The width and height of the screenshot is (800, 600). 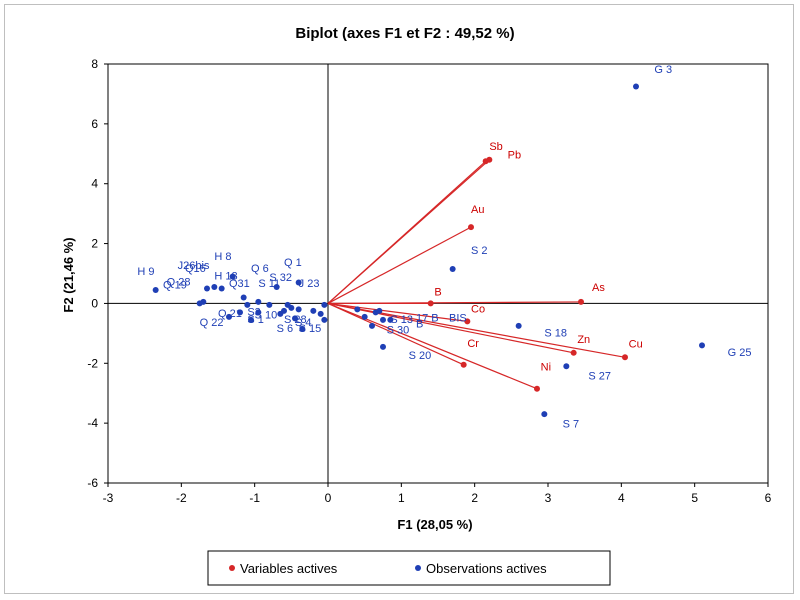 I want to click on x-tick-label: 4, so click(x=621, y=498).